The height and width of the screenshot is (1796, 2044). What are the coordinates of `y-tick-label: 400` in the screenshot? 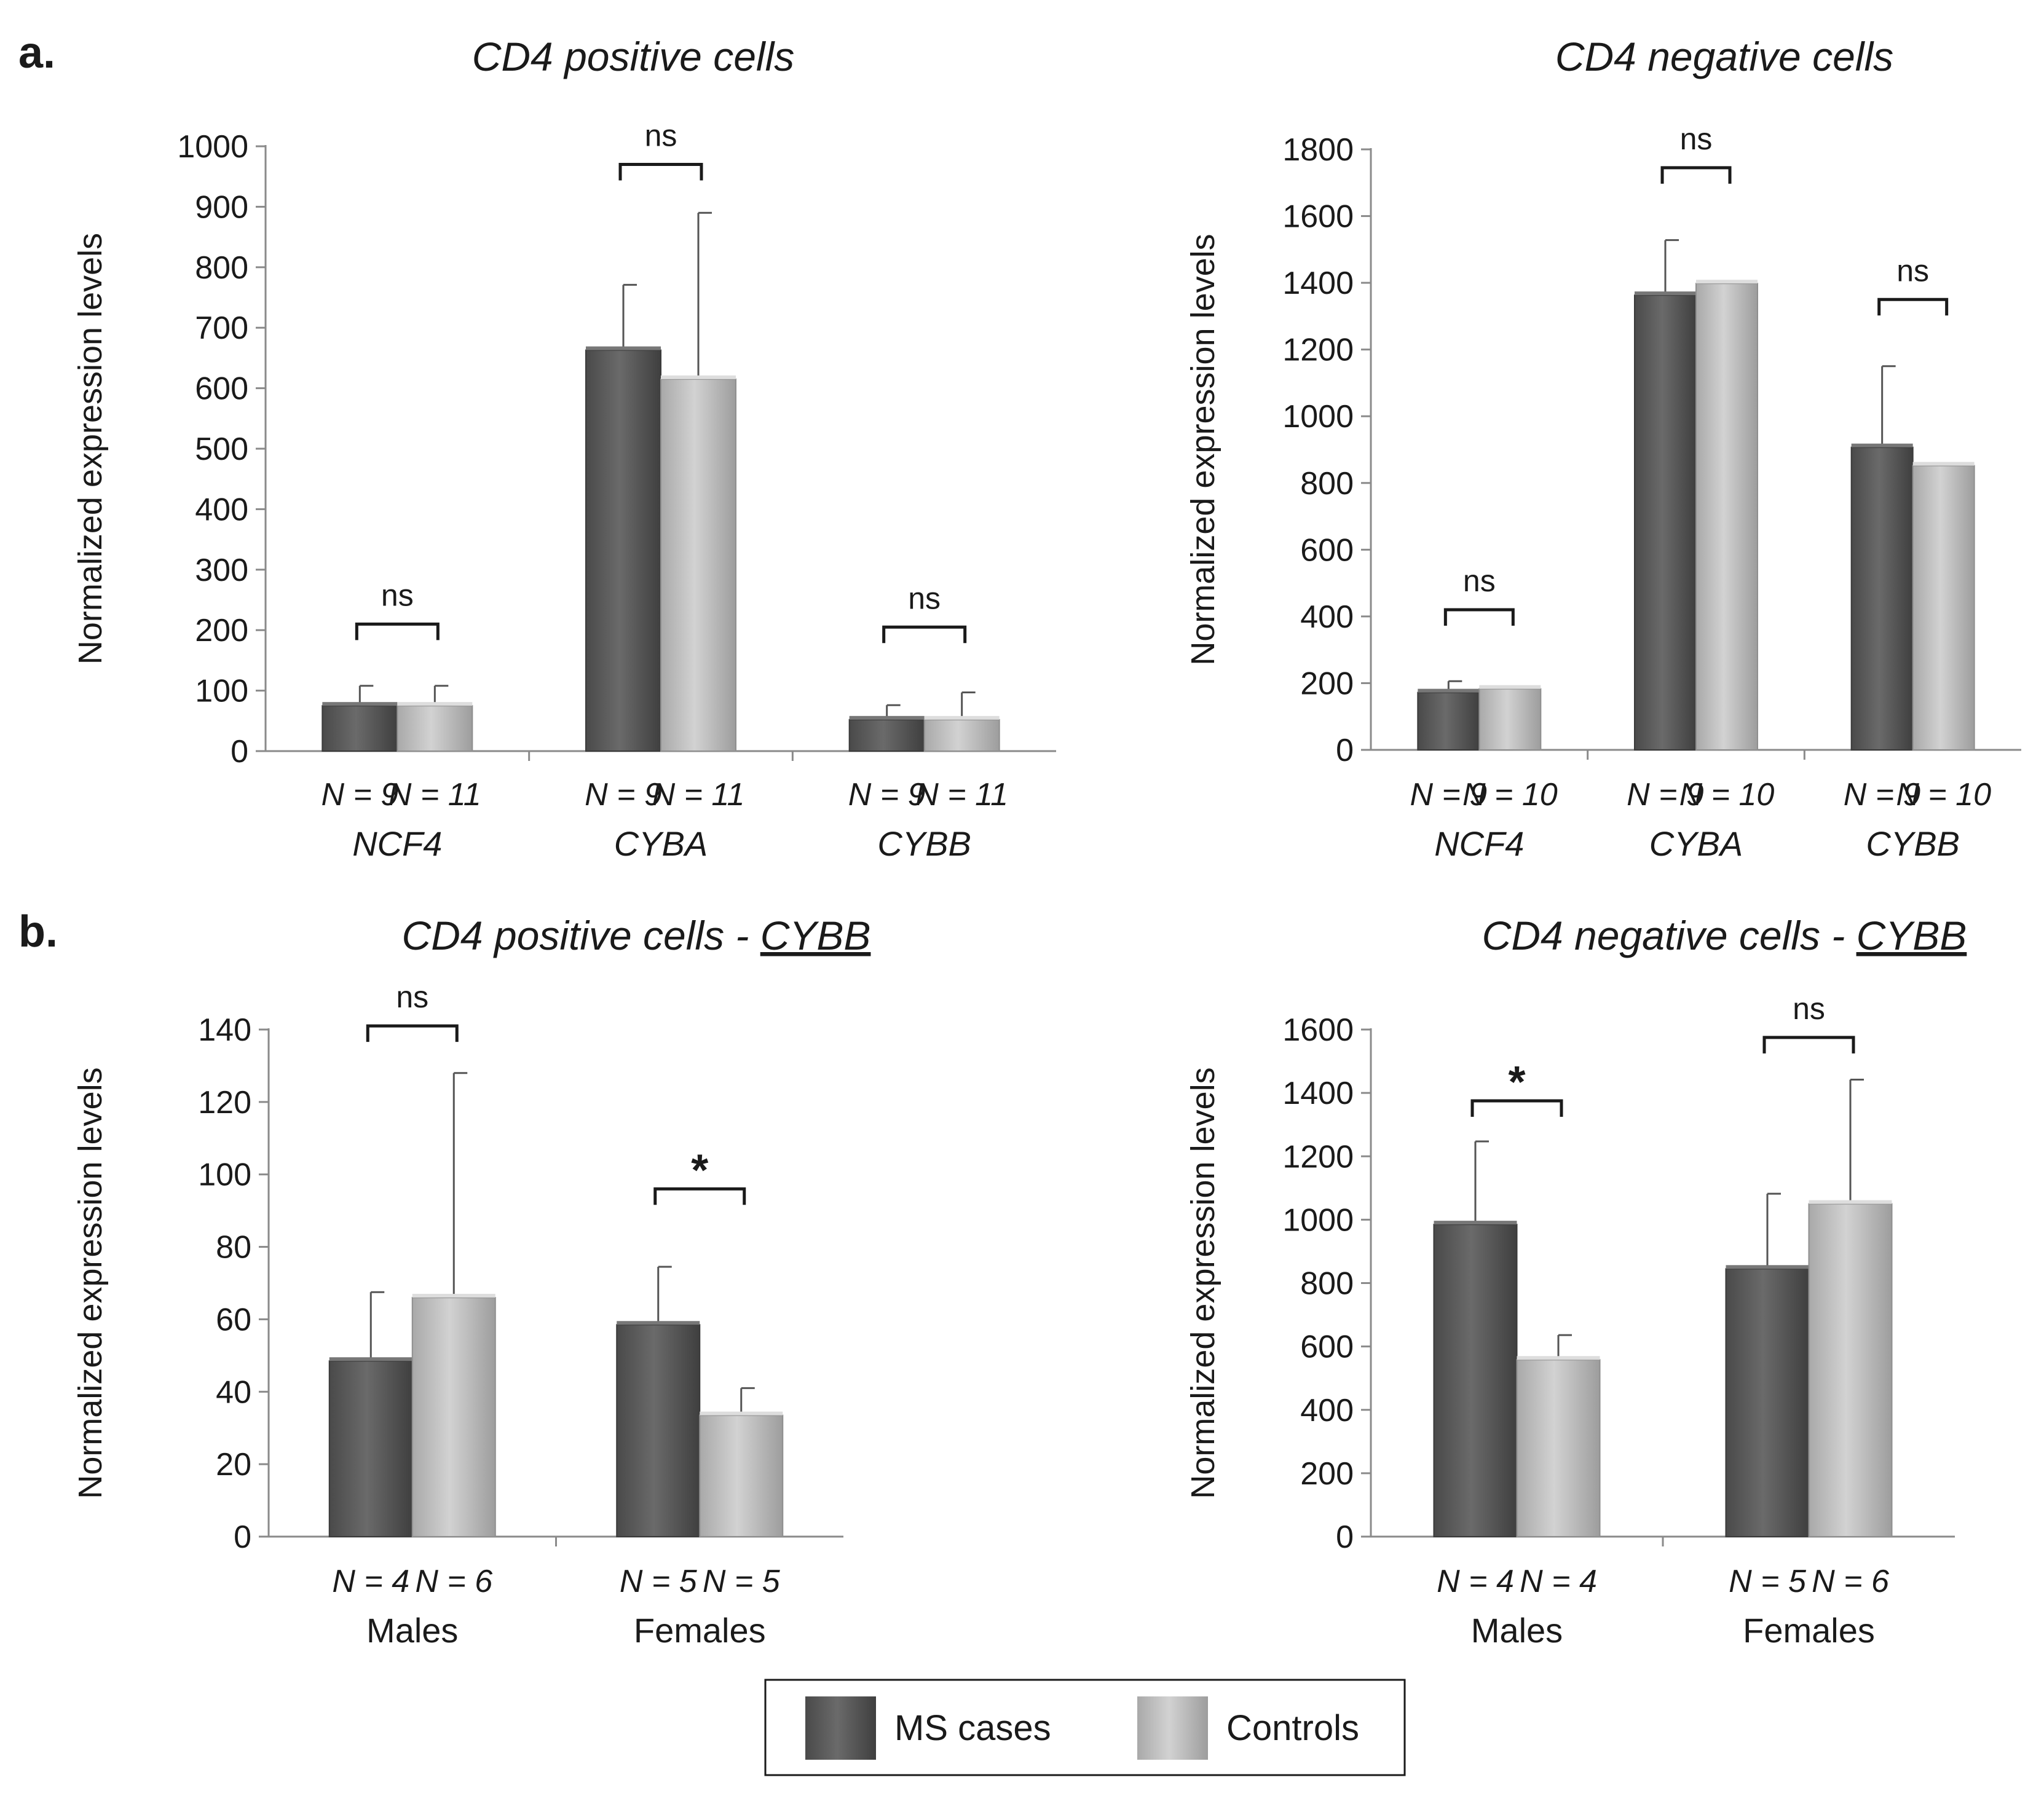 It's located at (1327, 1410).